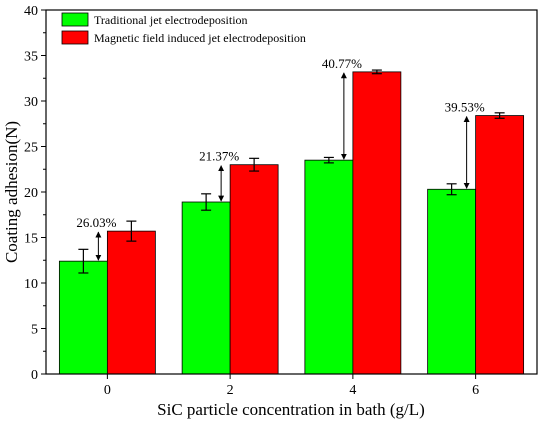 The height and width of the screenshot is (425, 550). What do you see at coordinates (31, 284) in the screenshot?
I see `y-tick-label-2: 10` at bounding box center [31, 284].